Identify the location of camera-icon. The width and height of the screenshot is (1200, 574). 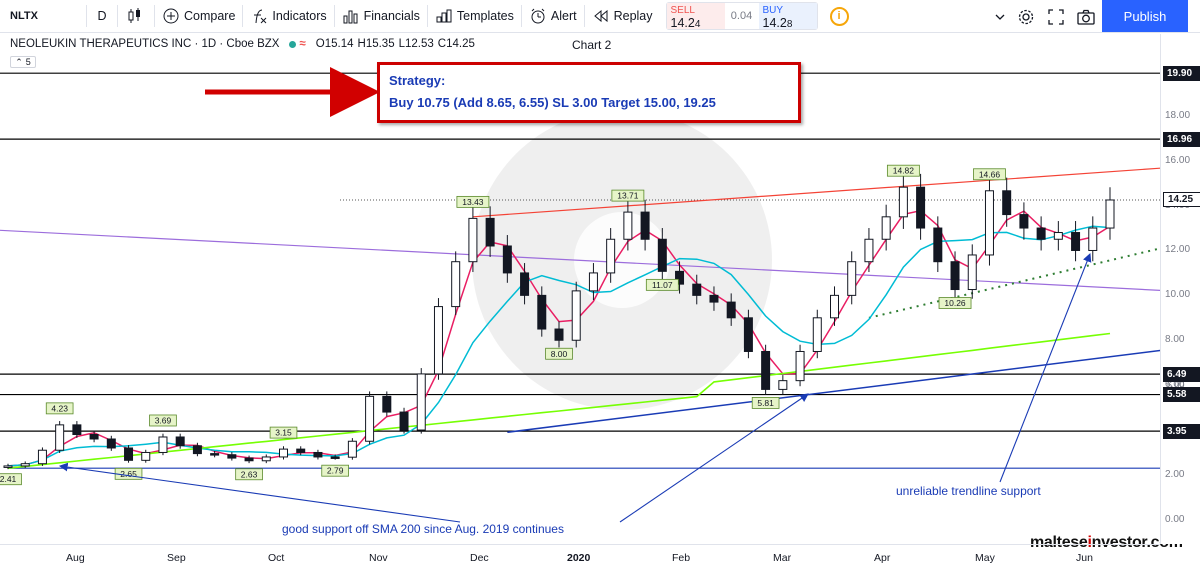
(1086, 17).